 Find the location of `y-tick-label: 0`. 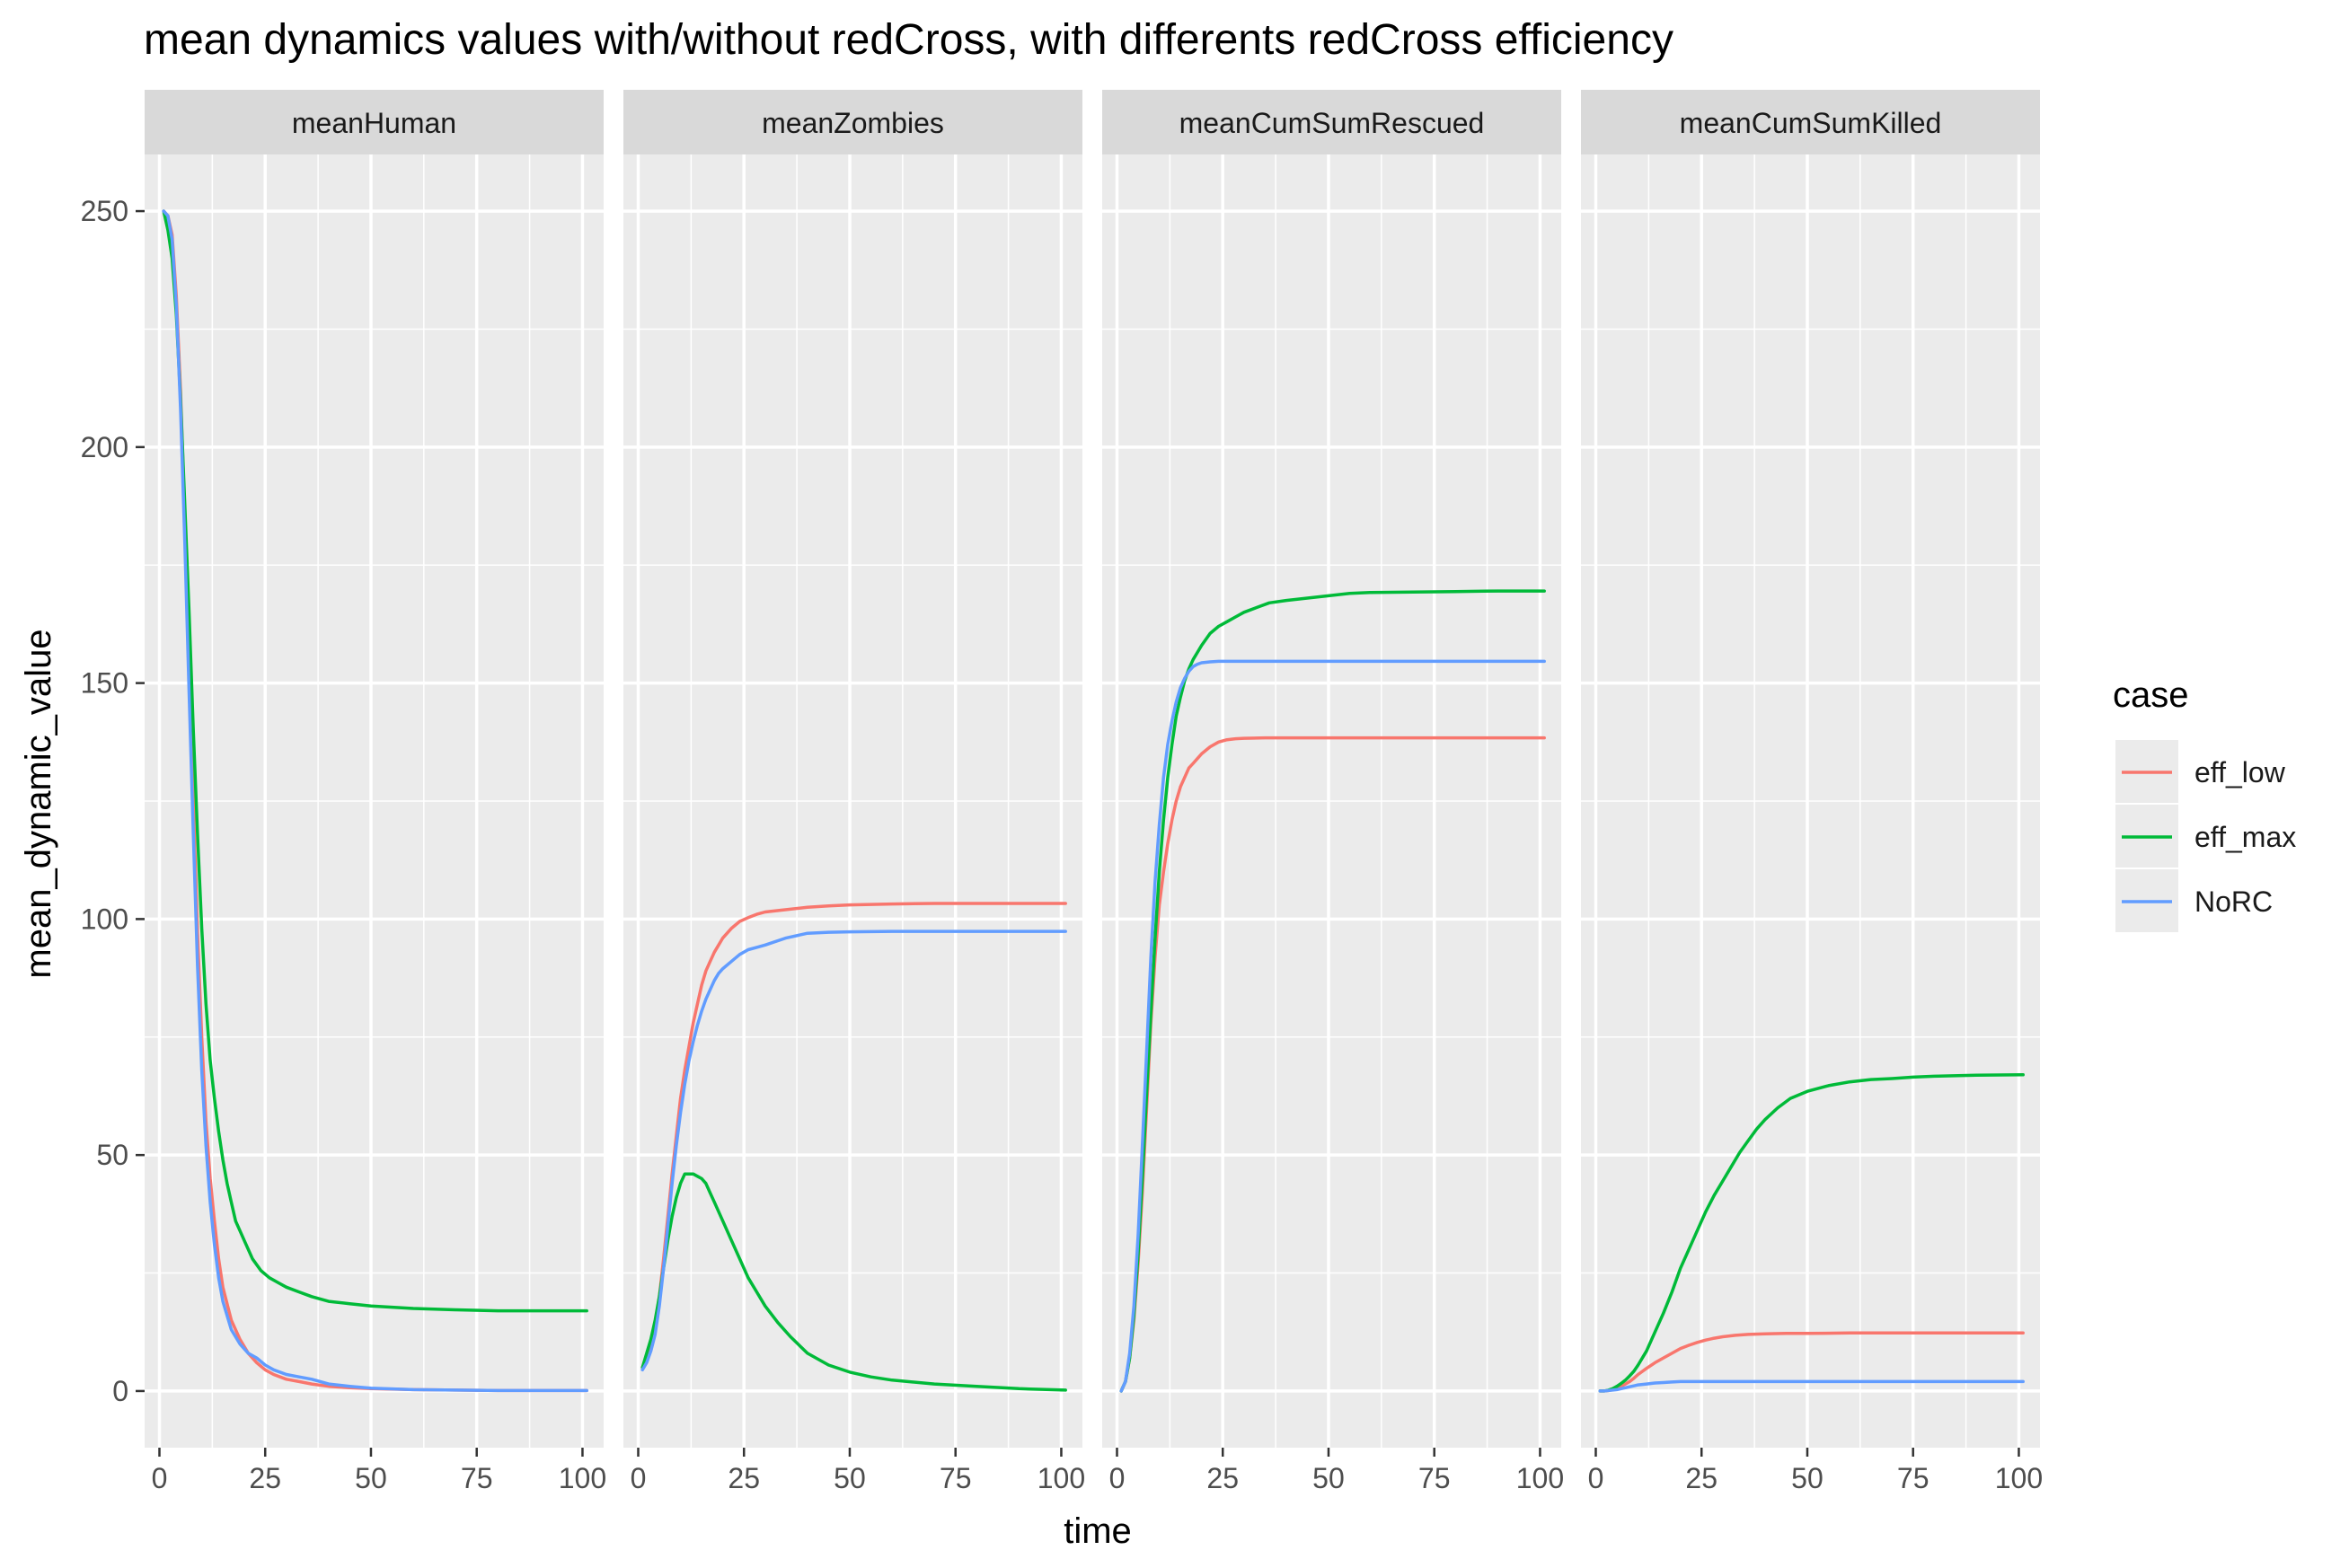

y-tick-label: 0 is located at coordinates (120, 1391).